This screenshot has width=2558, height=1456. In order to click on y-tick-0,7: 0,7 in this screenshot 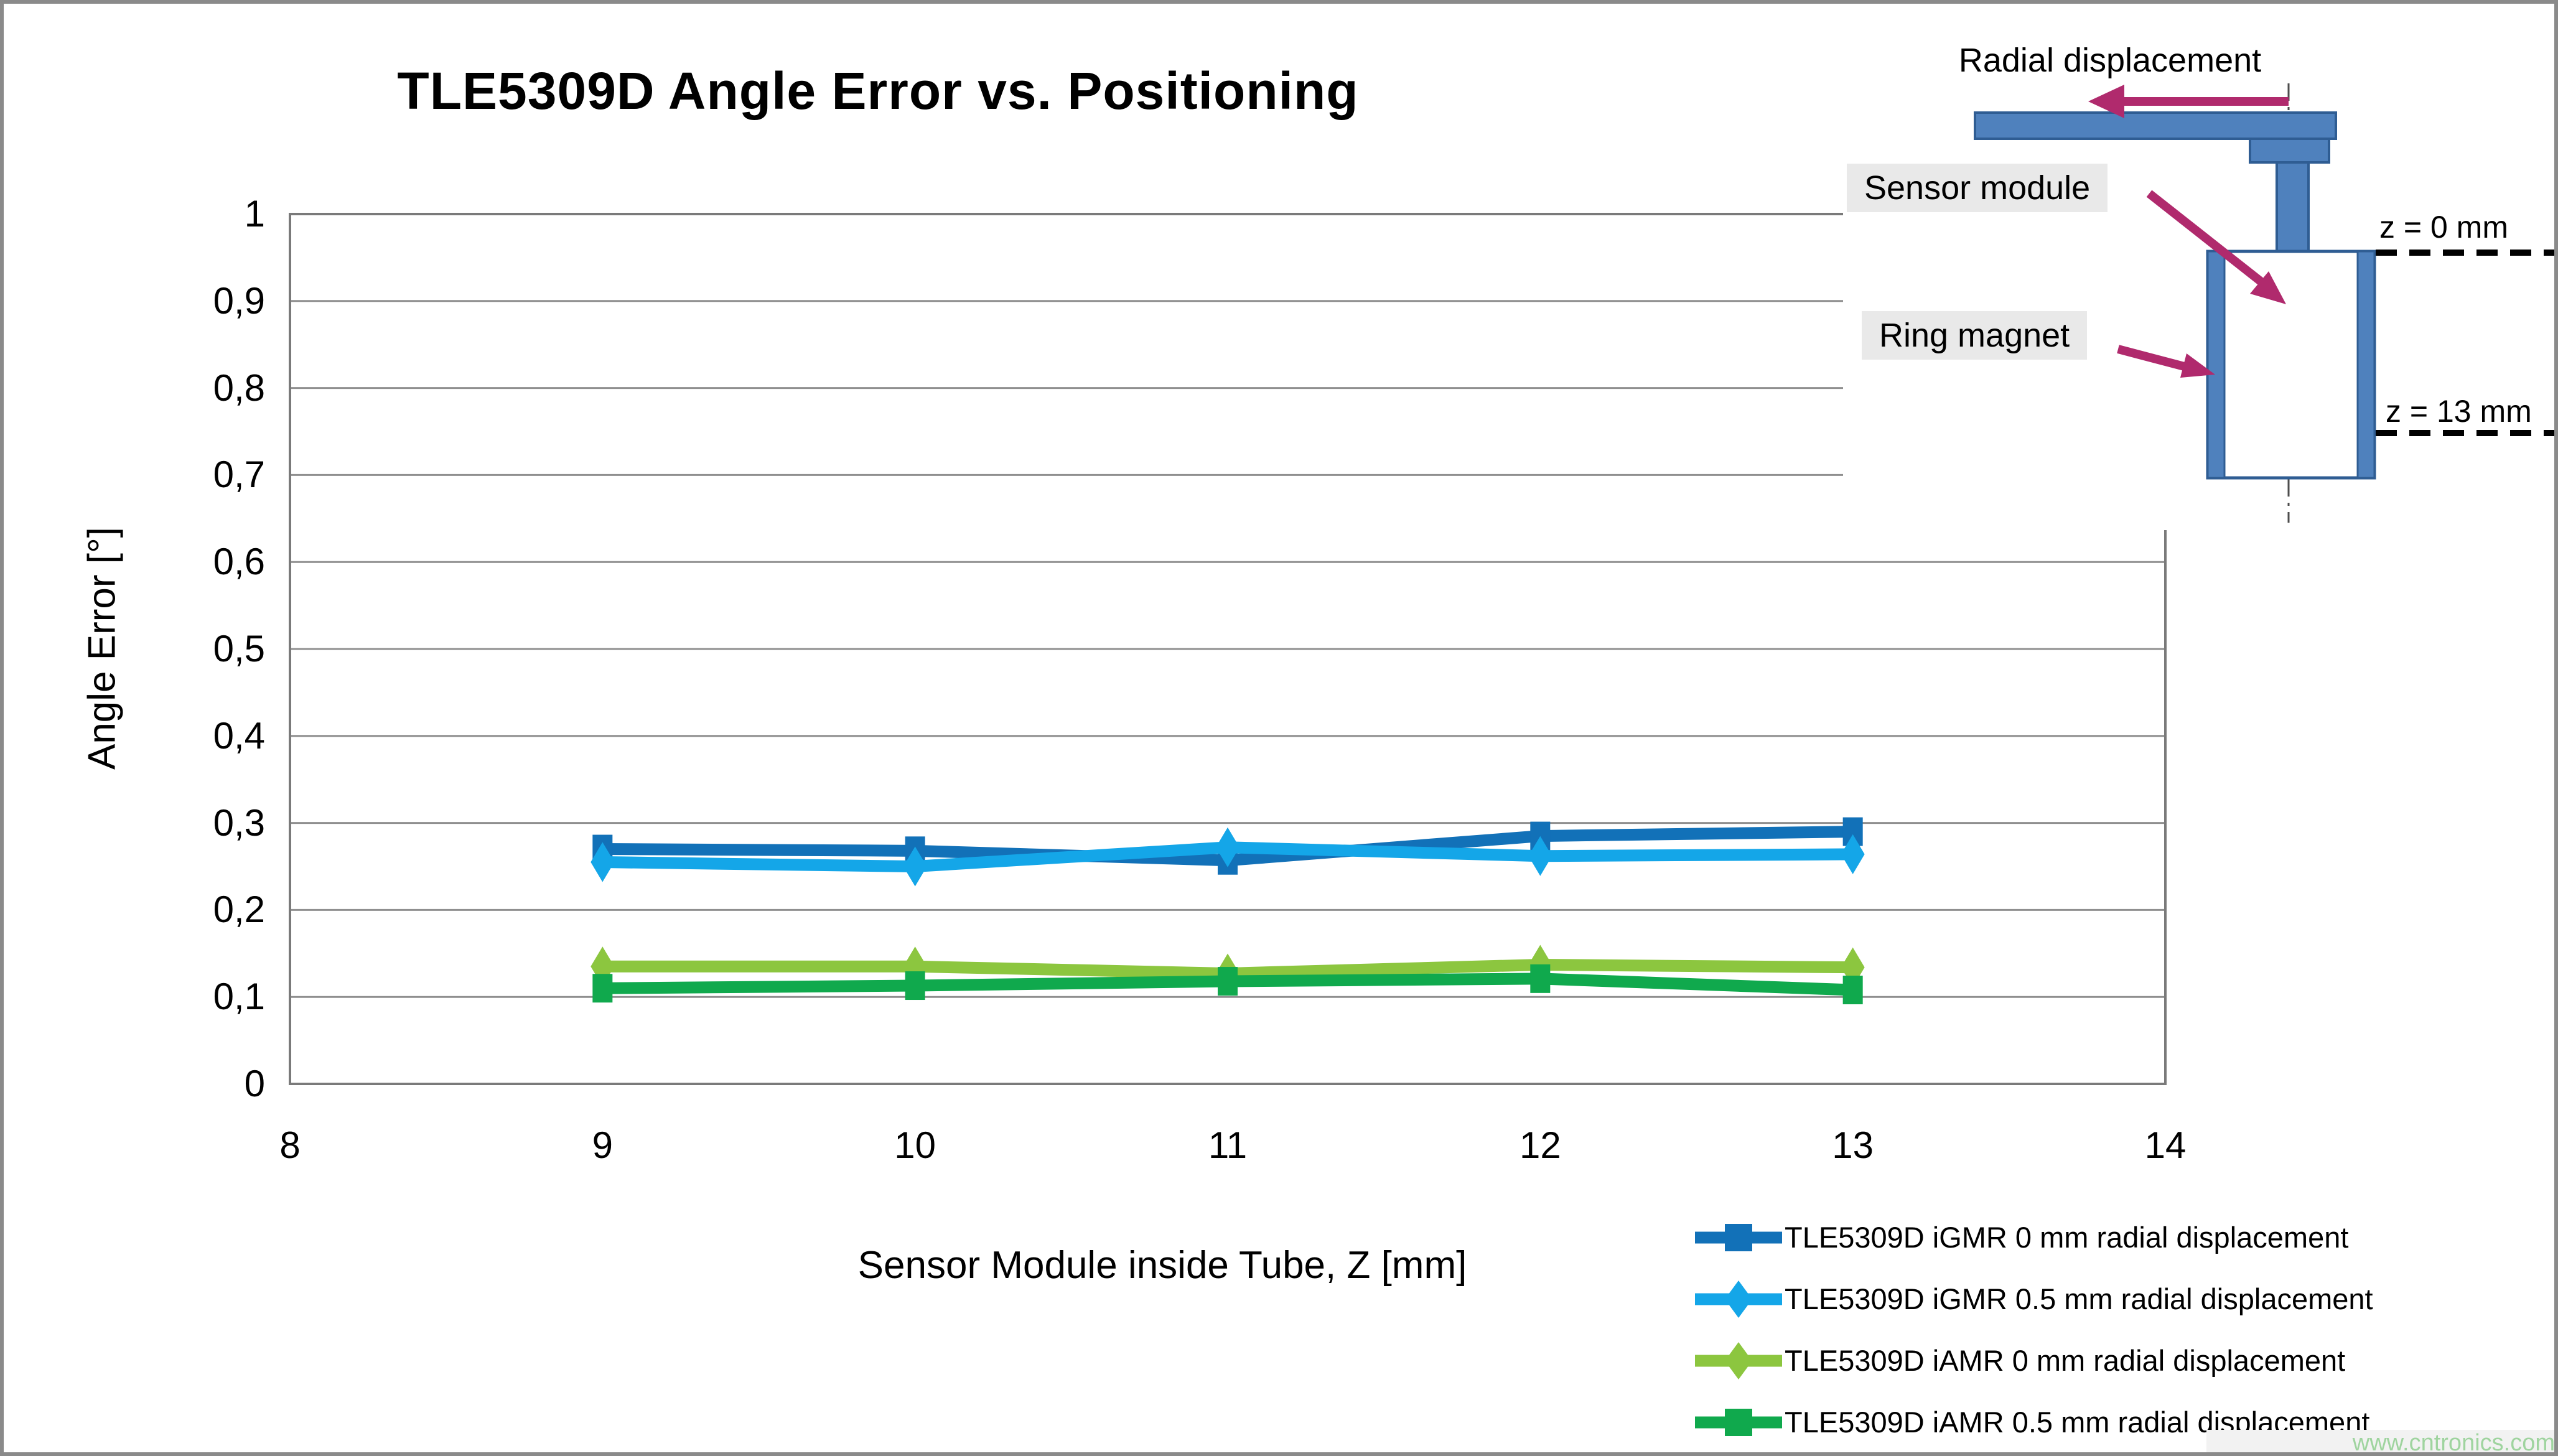, I will do `click(239, 475)`.